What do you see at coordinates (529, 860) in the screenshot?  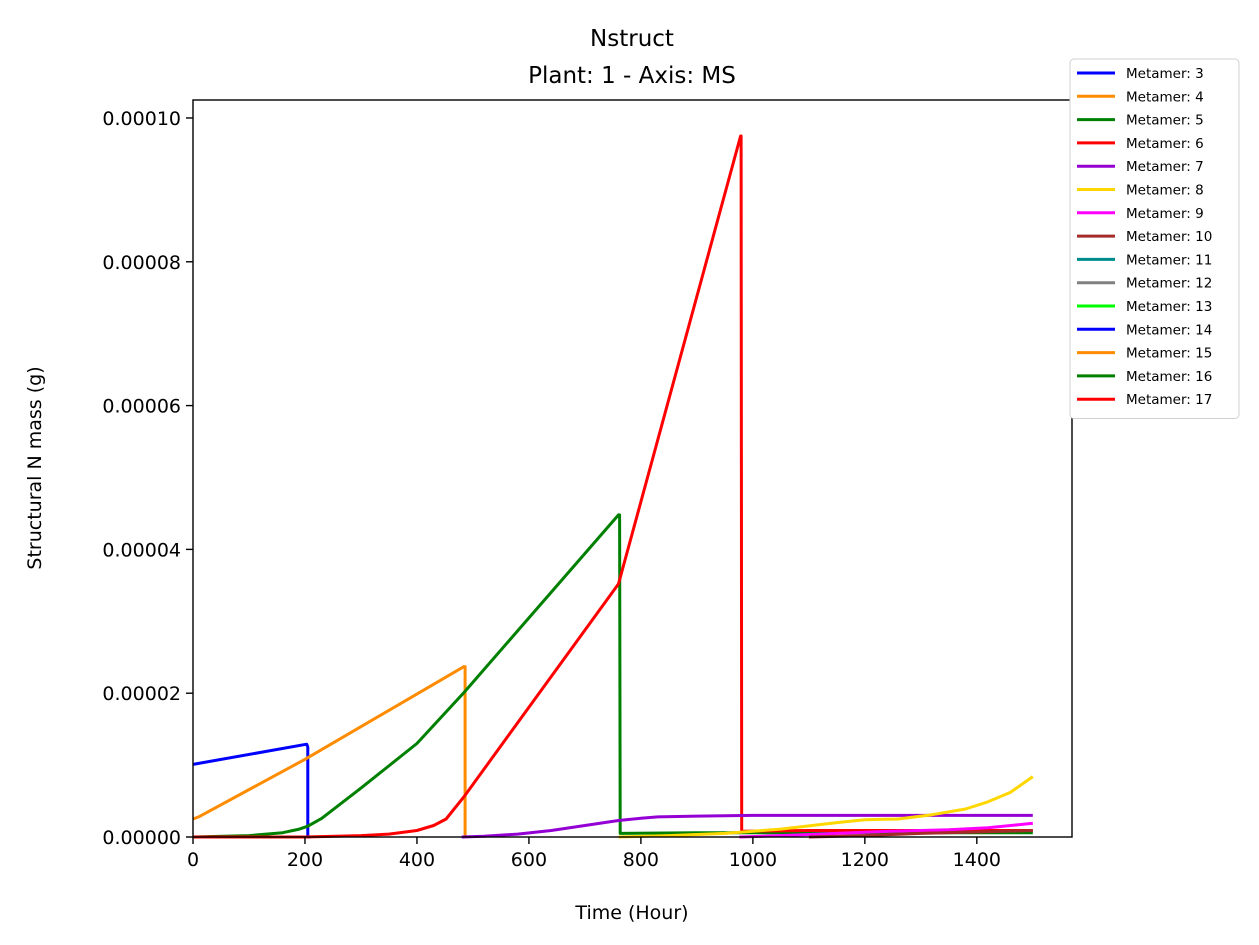 I see `x-tick-label: 600` at bounding box center [529, 860].